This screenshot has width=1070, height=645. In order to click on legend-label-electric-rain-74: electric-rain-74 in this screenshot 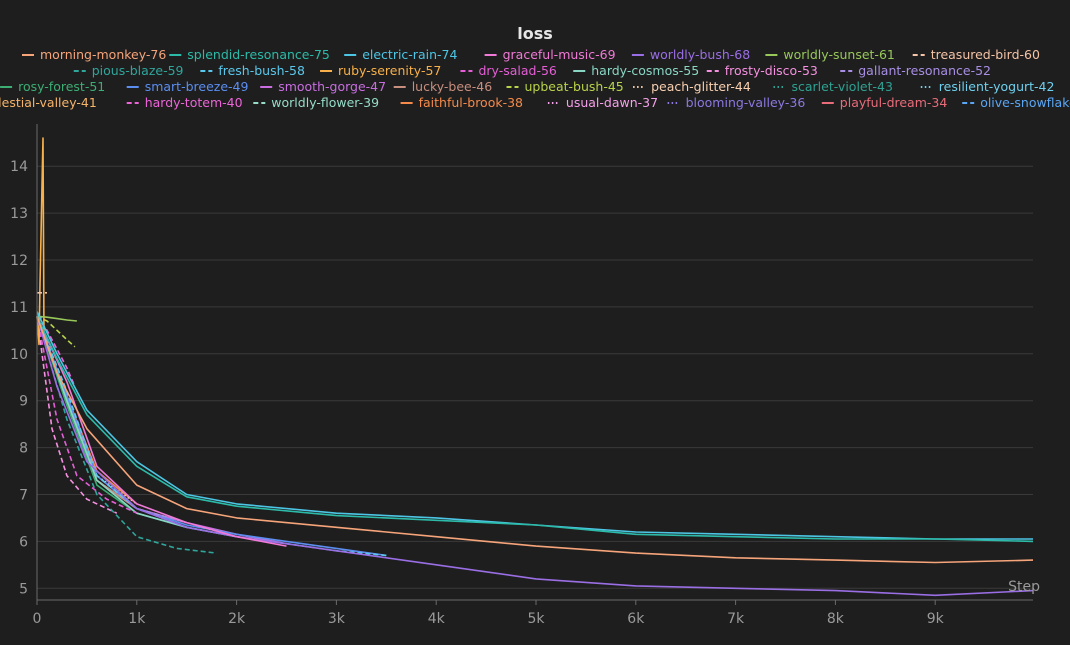, I will do `click(409, 54)`.